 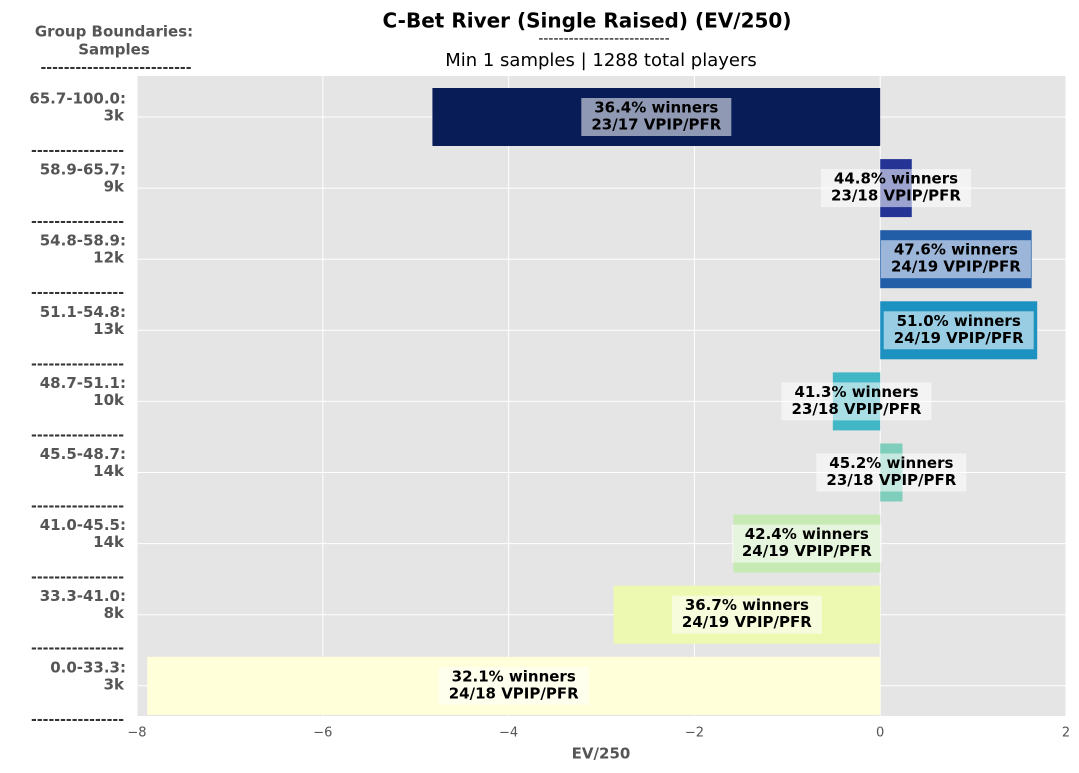 What do you see at coordinates (114, 50) in the screenshot?
I see `y-header: Samples` at bounding box center [114, 50].